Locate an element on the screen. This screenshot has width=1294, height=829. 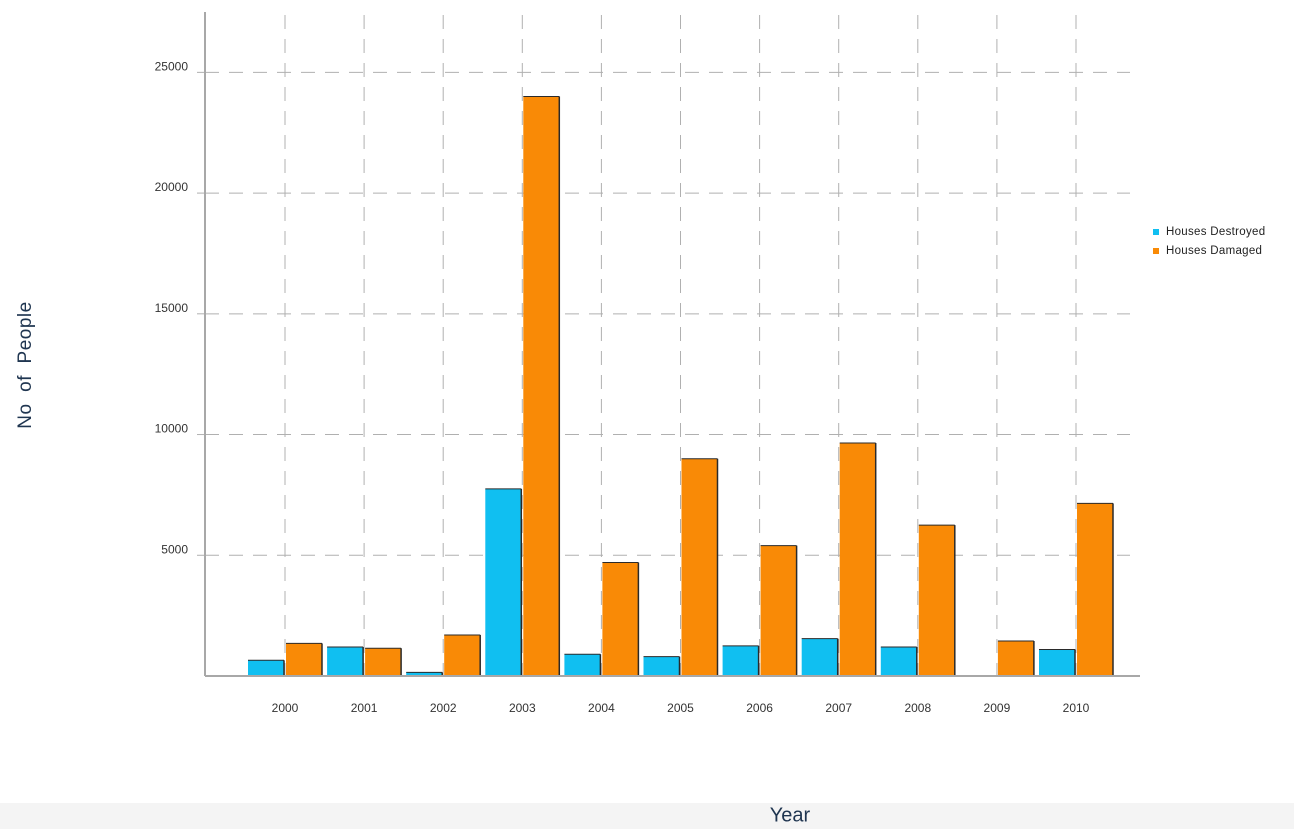
legend-label-damaged: Houses Damaged is located at coordinates (1214, 250).